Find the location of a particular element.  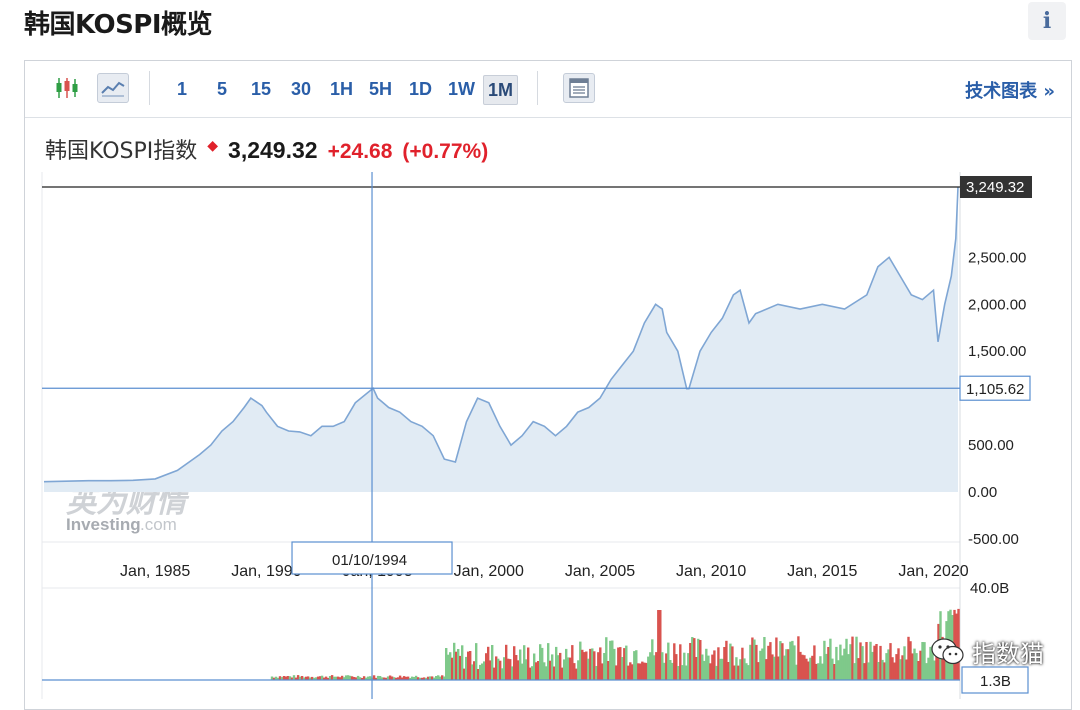

timeframe-1d: 1D is located at coordinates (421, 89).